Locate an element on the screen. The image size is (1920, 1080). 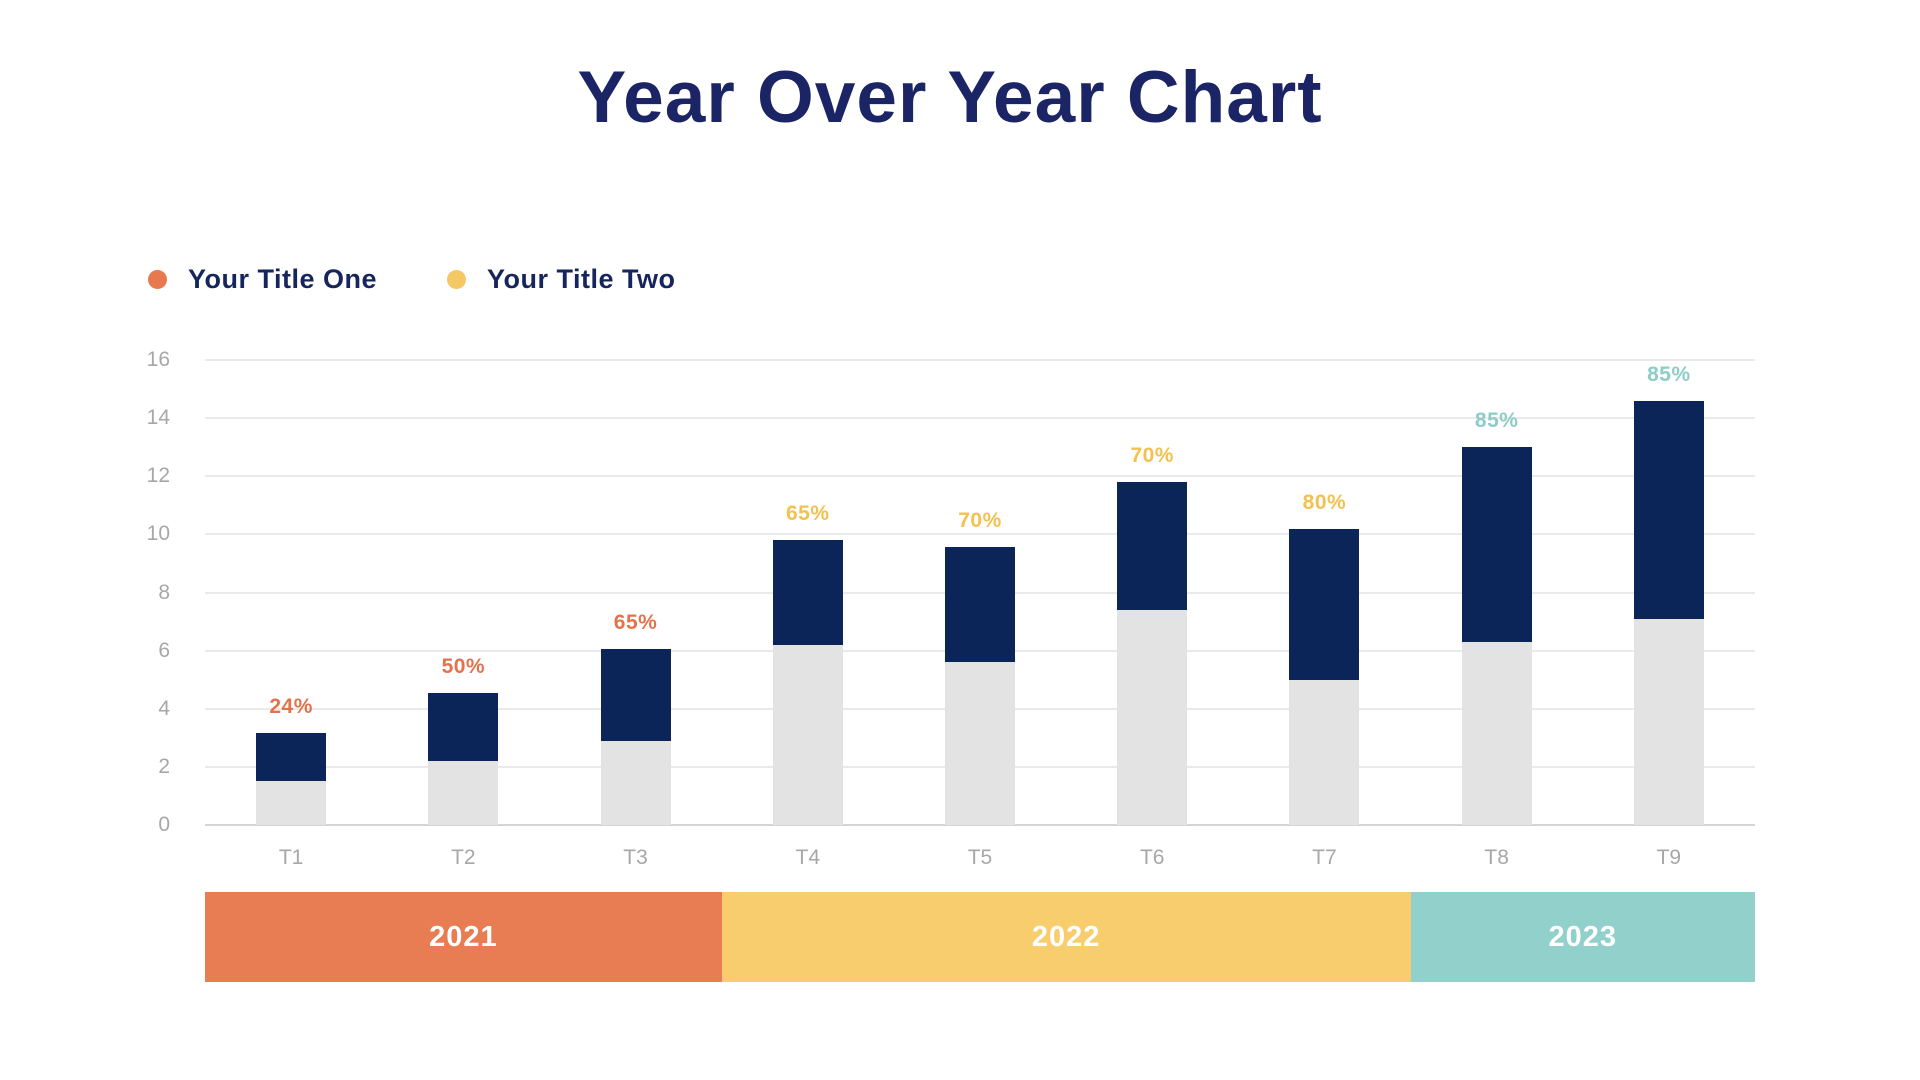
y-axis-tick-label: 2 is located at coordinates (164, 766).